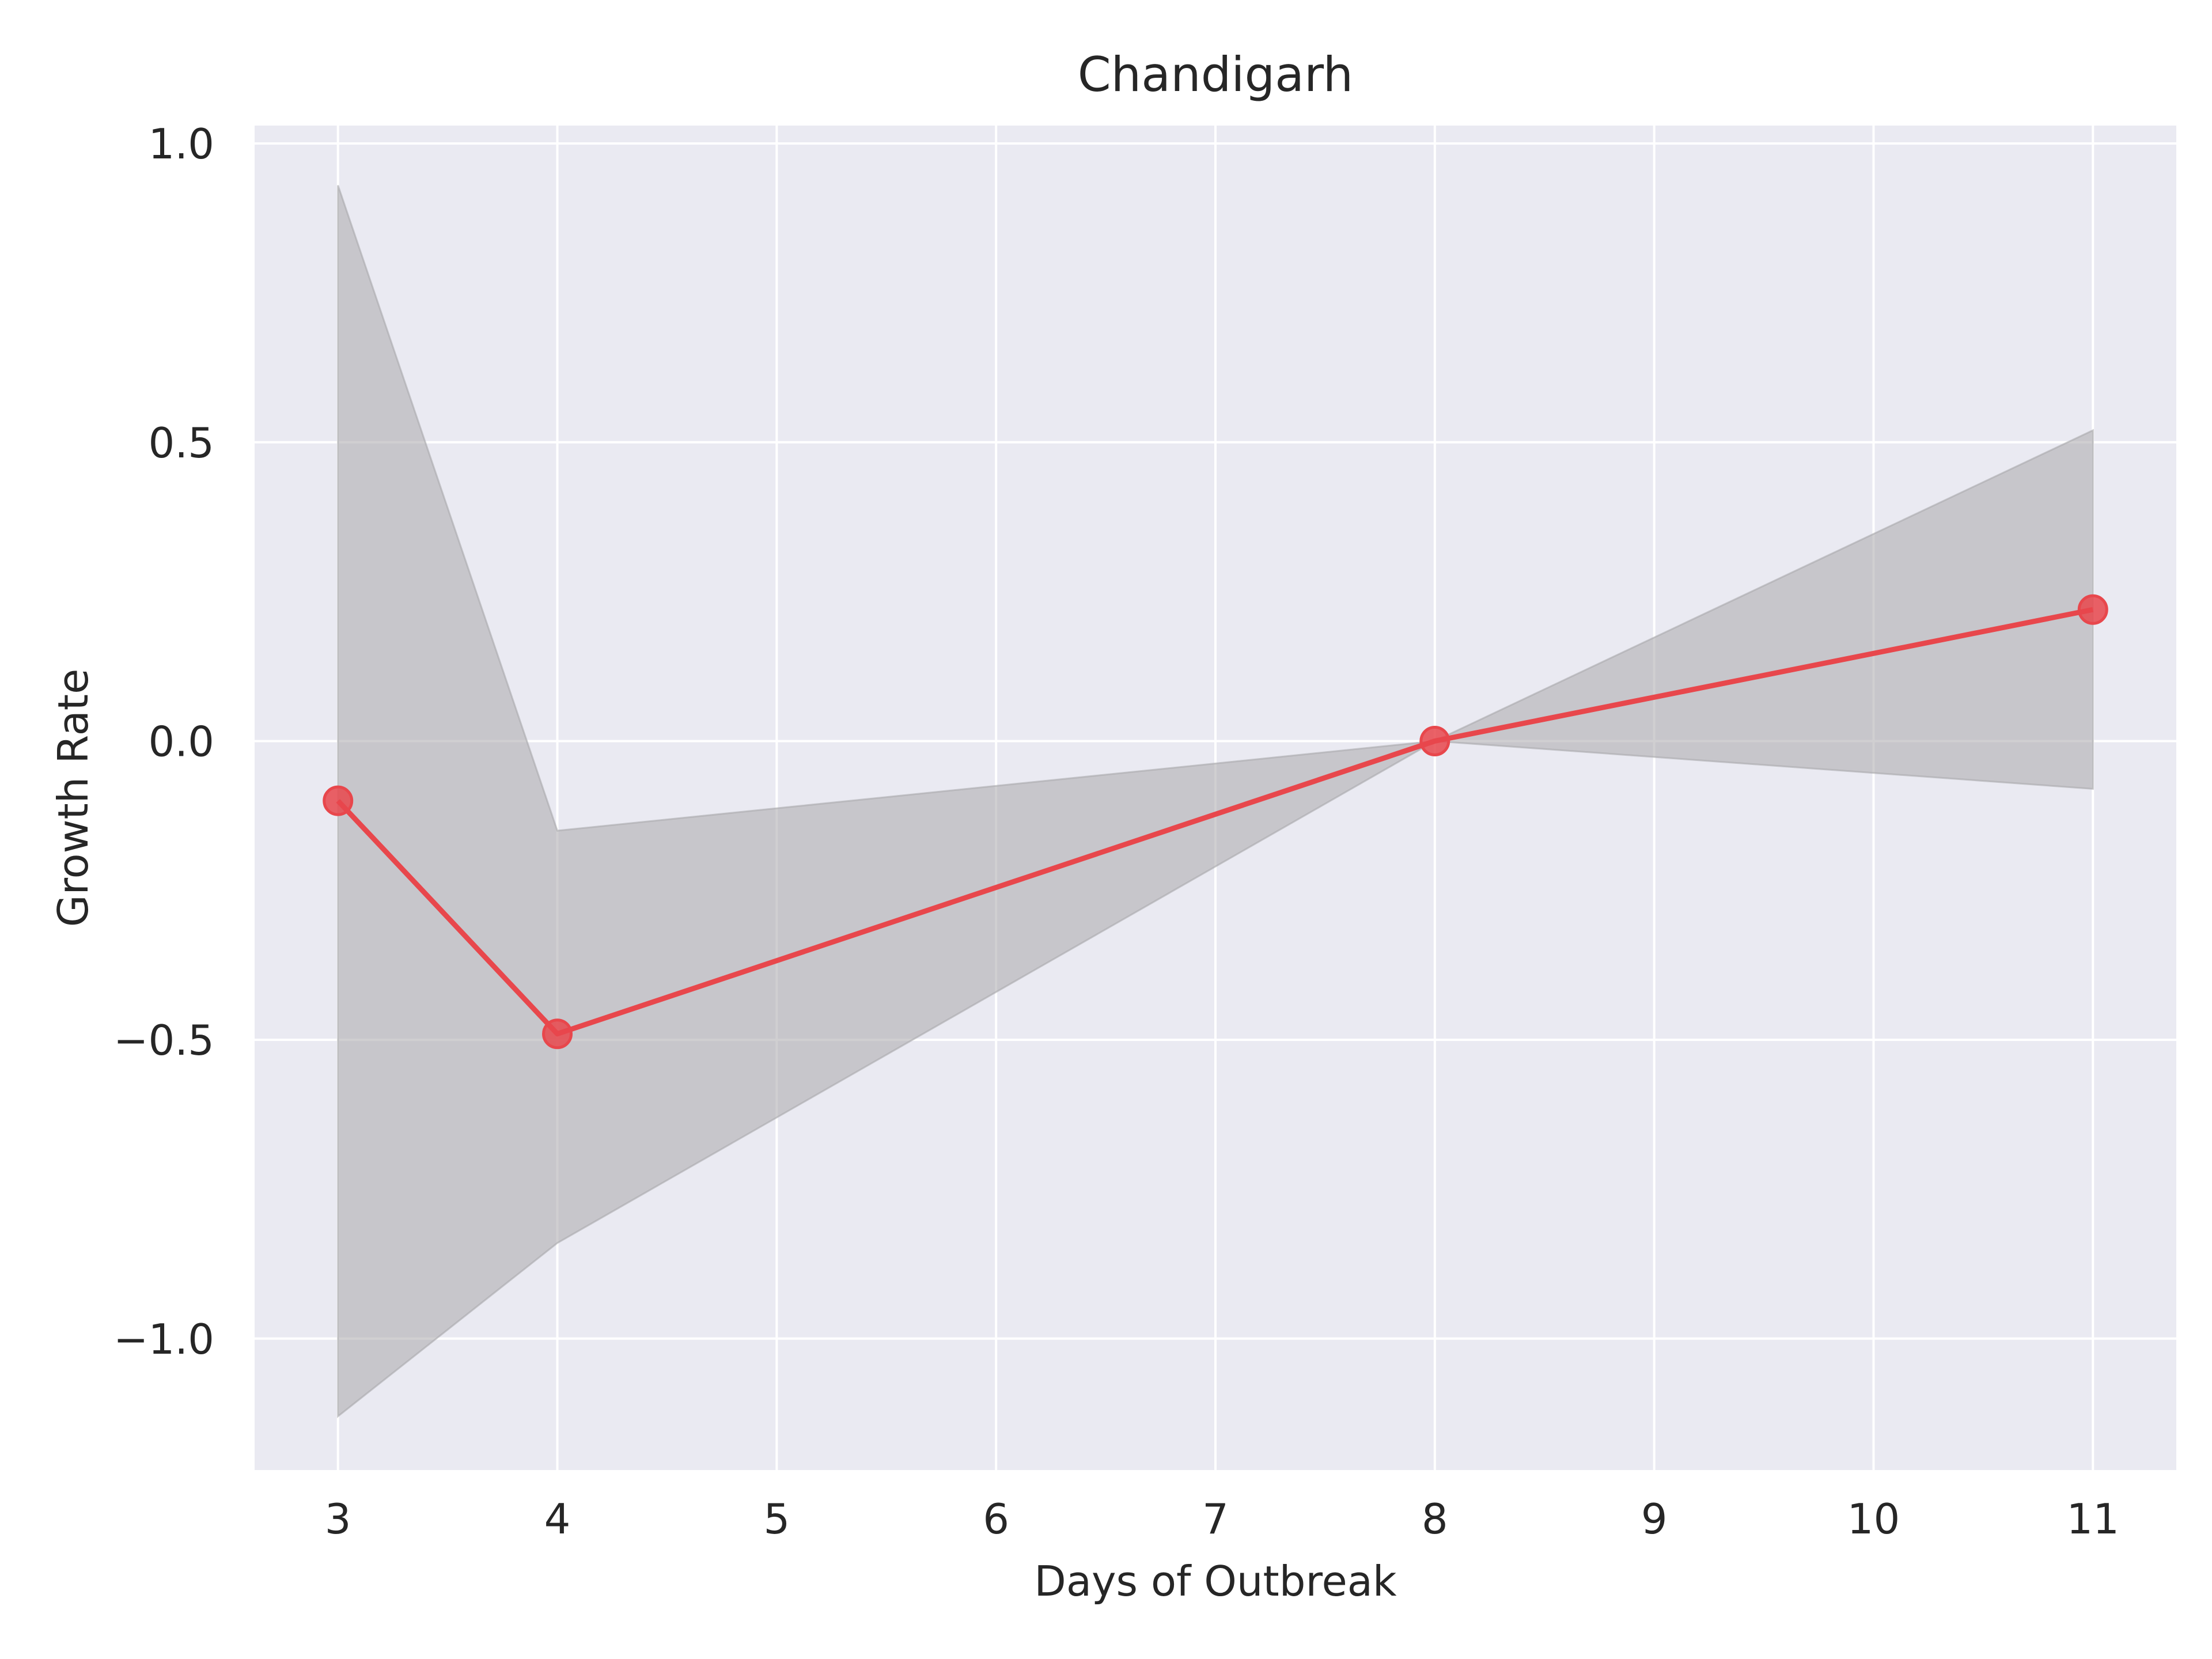  What do you see at coordinates (181, 144) in the screenshot?
I see `y-tick-label: 1.0` at bounding box center [181, 144].